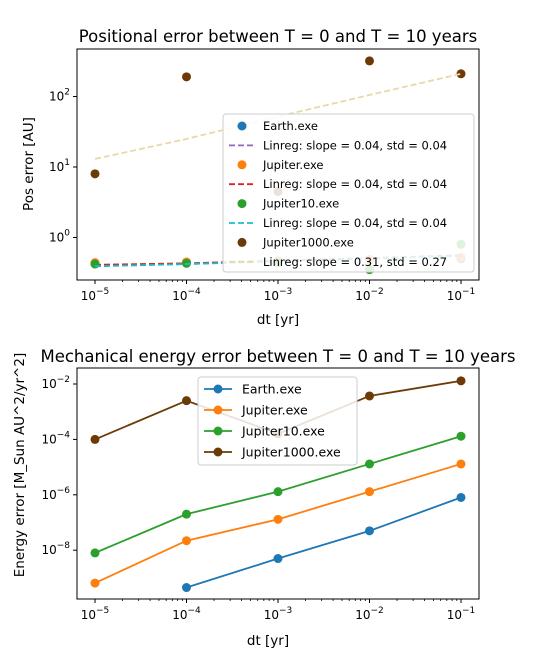  Describe the element at coordinates (355, 262) in the screenshot. I see `legend-label: Linreg: slope = 0.31, std = 0.27` at that location.